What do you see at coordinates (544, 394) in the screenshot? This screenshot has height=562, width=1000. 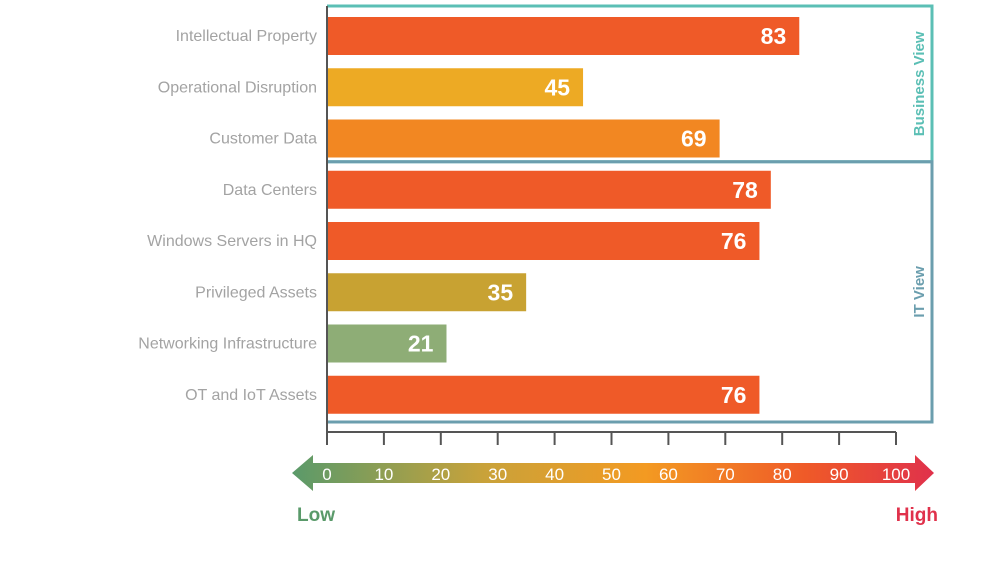 I see `bar-ot-and-iot-assets` at bounding box center [544, 394].